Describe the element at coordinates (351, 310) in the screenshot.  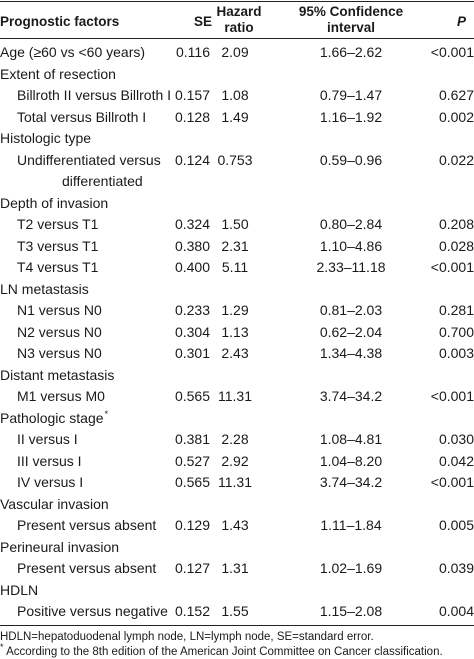
I see `confidence-interval-cell: 0.81–2.03` at that location.